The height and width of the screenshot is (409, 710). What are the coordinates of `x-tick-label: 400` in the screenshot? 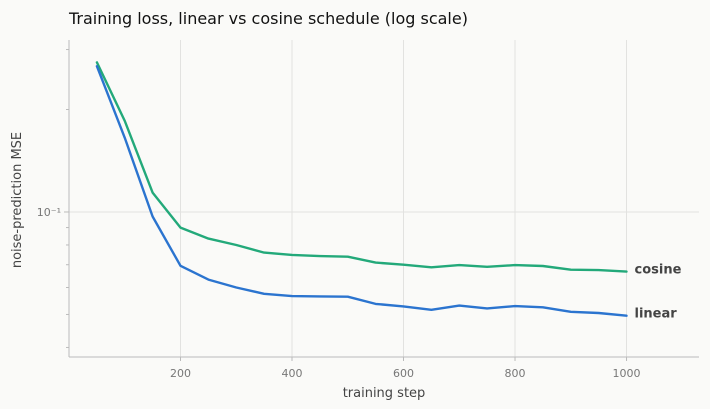 It's located at (292, 373).